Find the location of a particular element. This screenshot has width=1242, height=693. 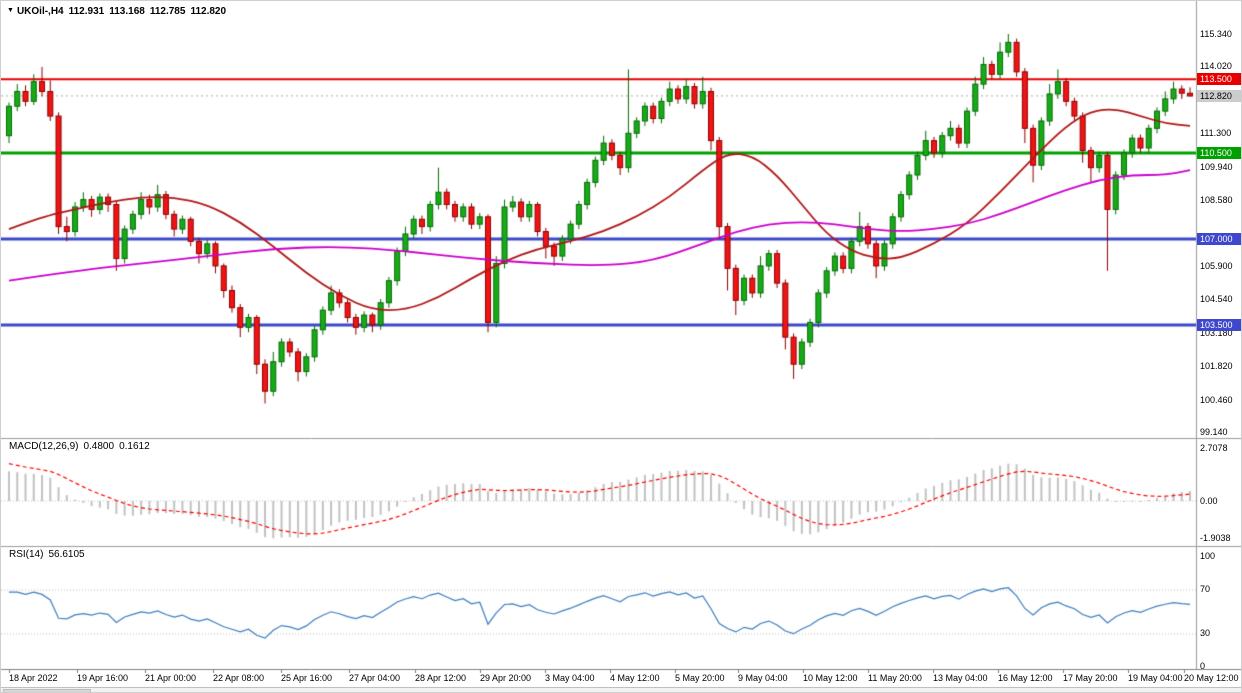

rsi-name: RSI(14) is located at coordinates (26, 554).